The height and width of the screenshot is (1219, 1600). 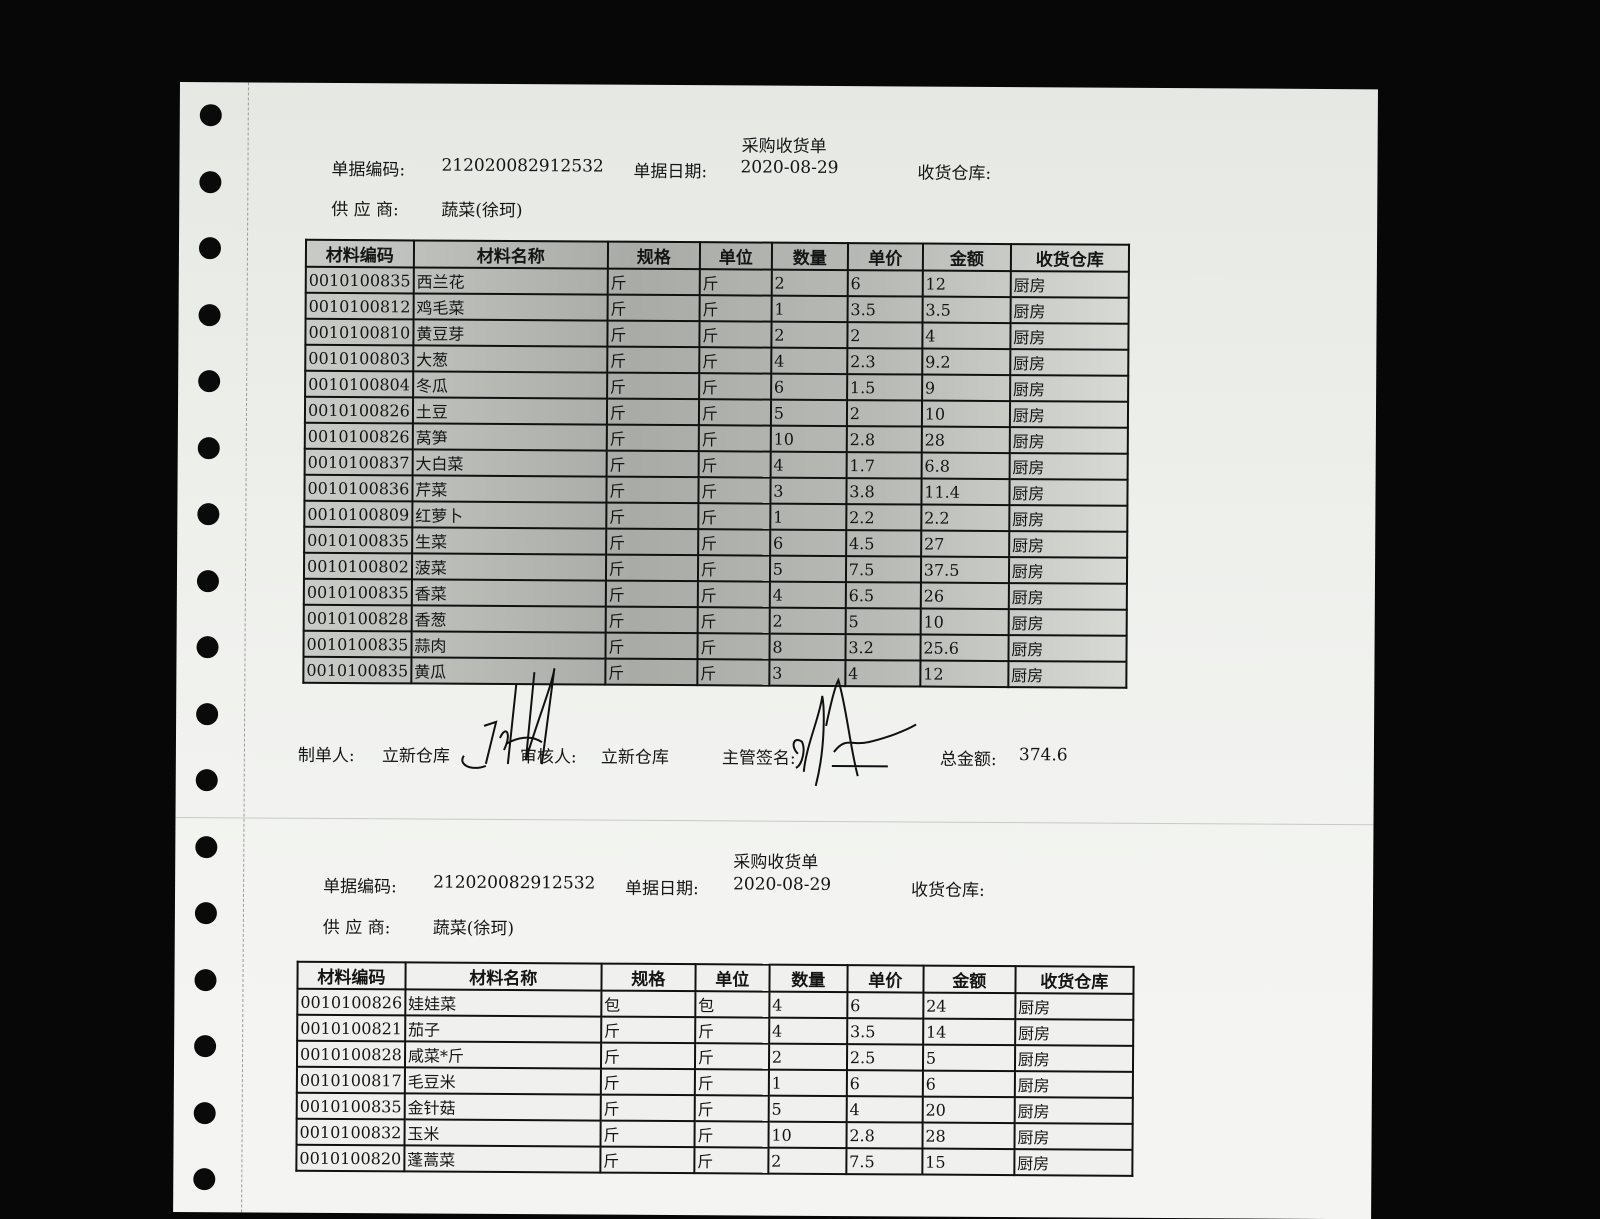 What do you see at coordinates (508, 593) in the screenshot?
I see `cell-name: 香菜` at bounding box center [508, 593].